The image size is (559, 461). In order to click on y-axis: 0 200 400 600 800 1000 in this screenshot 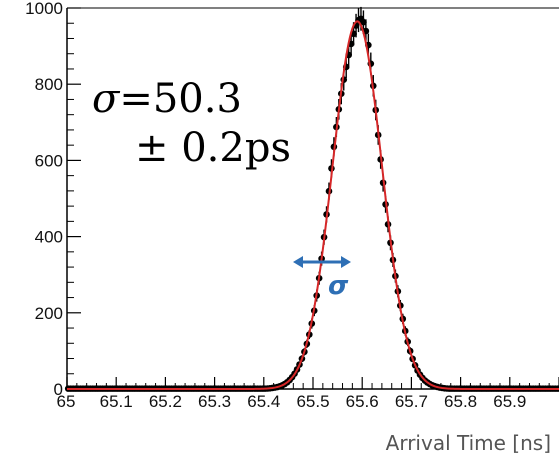, I will do `click(53, 199)`.